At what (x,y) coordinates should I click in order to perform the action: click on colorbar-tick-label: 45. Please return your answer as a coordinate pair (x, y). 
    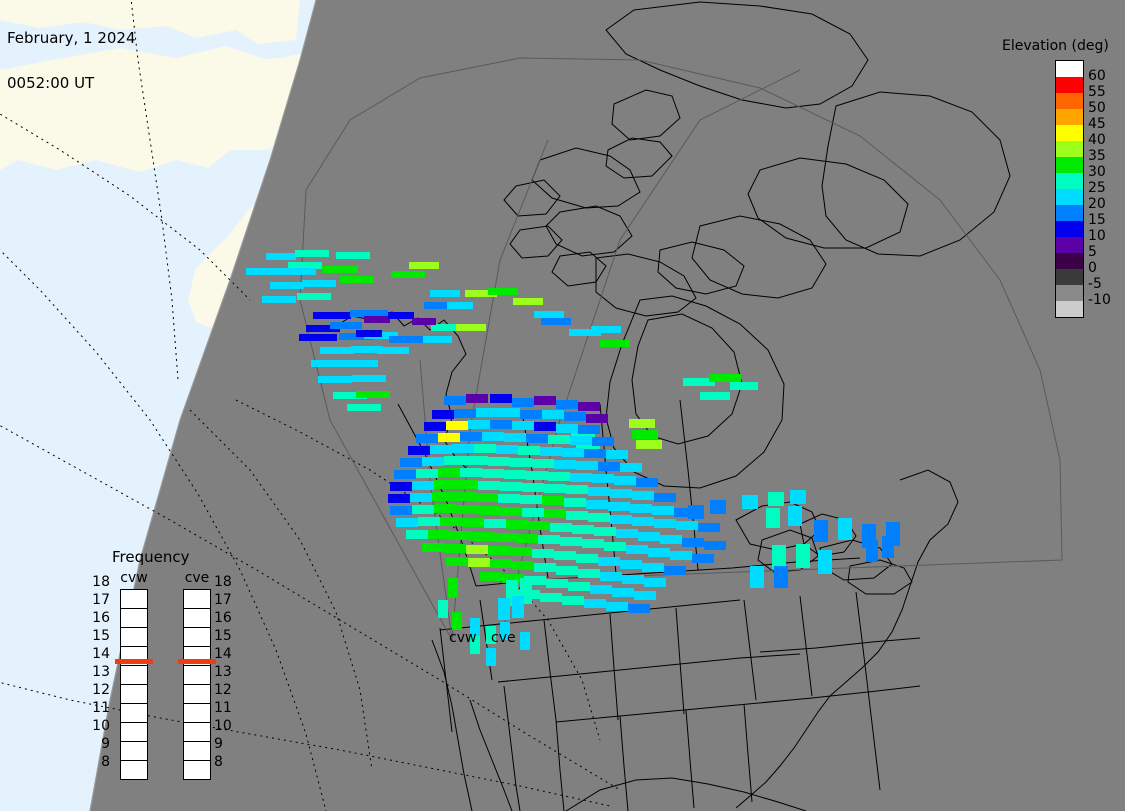
    Looking at the image, I should click on (1097, 124).